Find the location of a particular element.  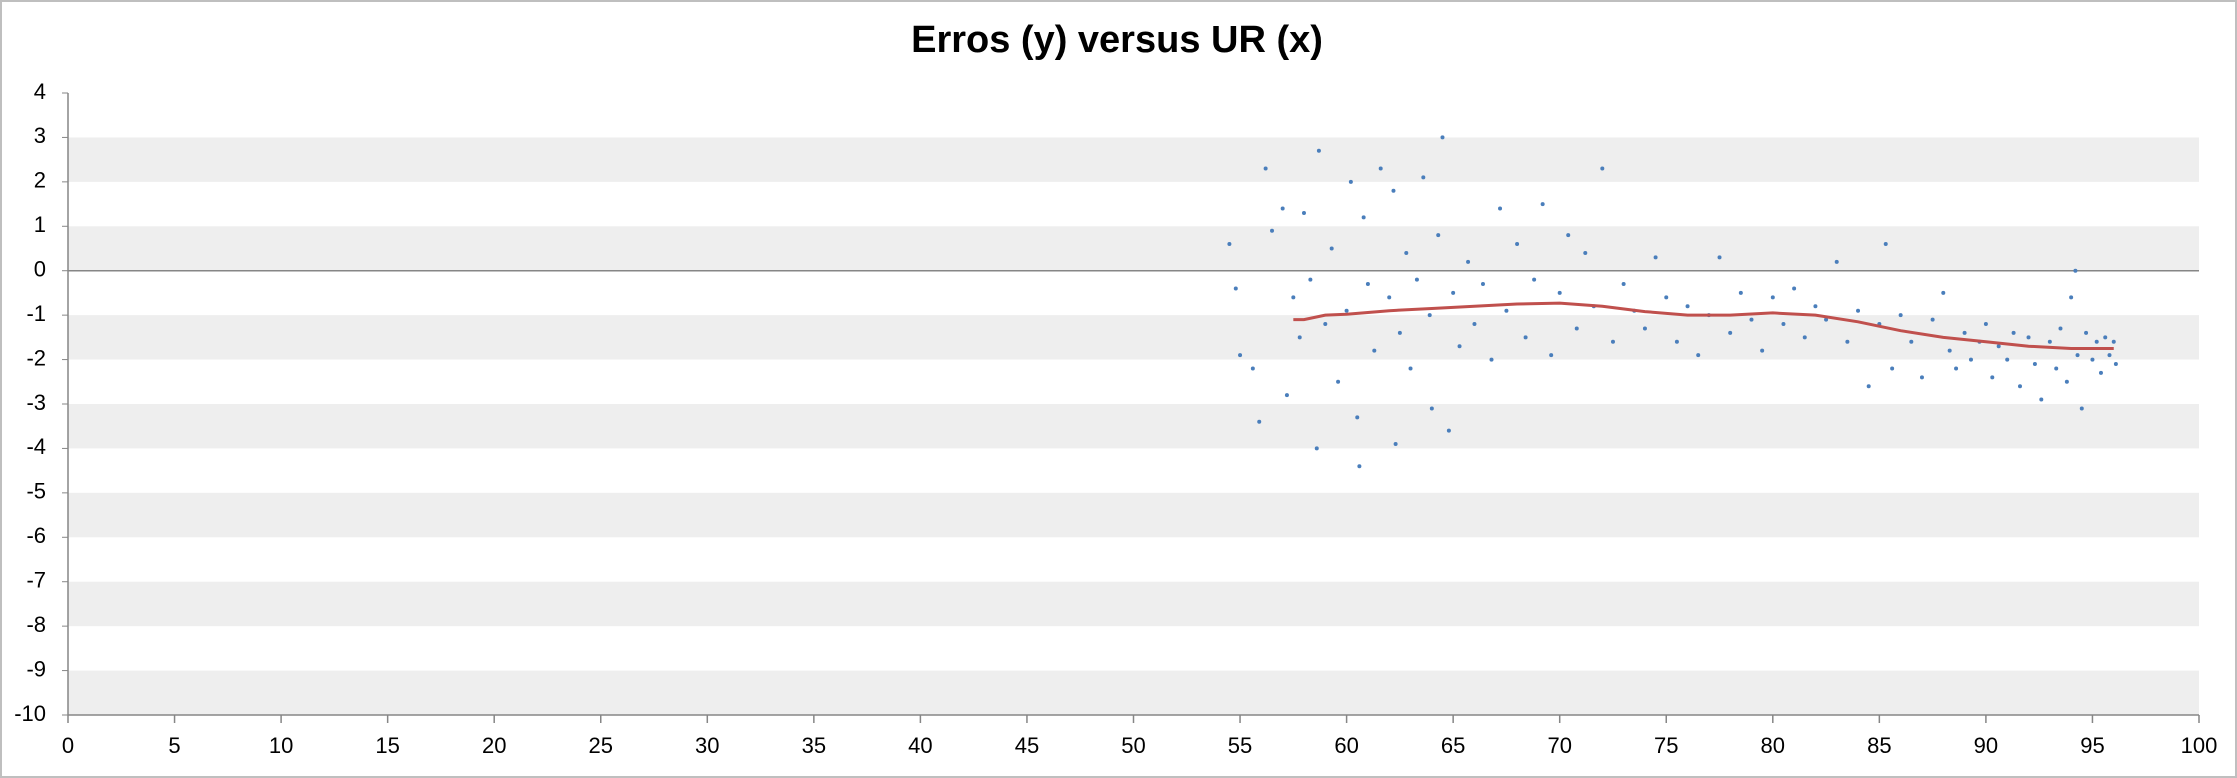

x-tick-label: 60 is located at coordinates (1346, 745).